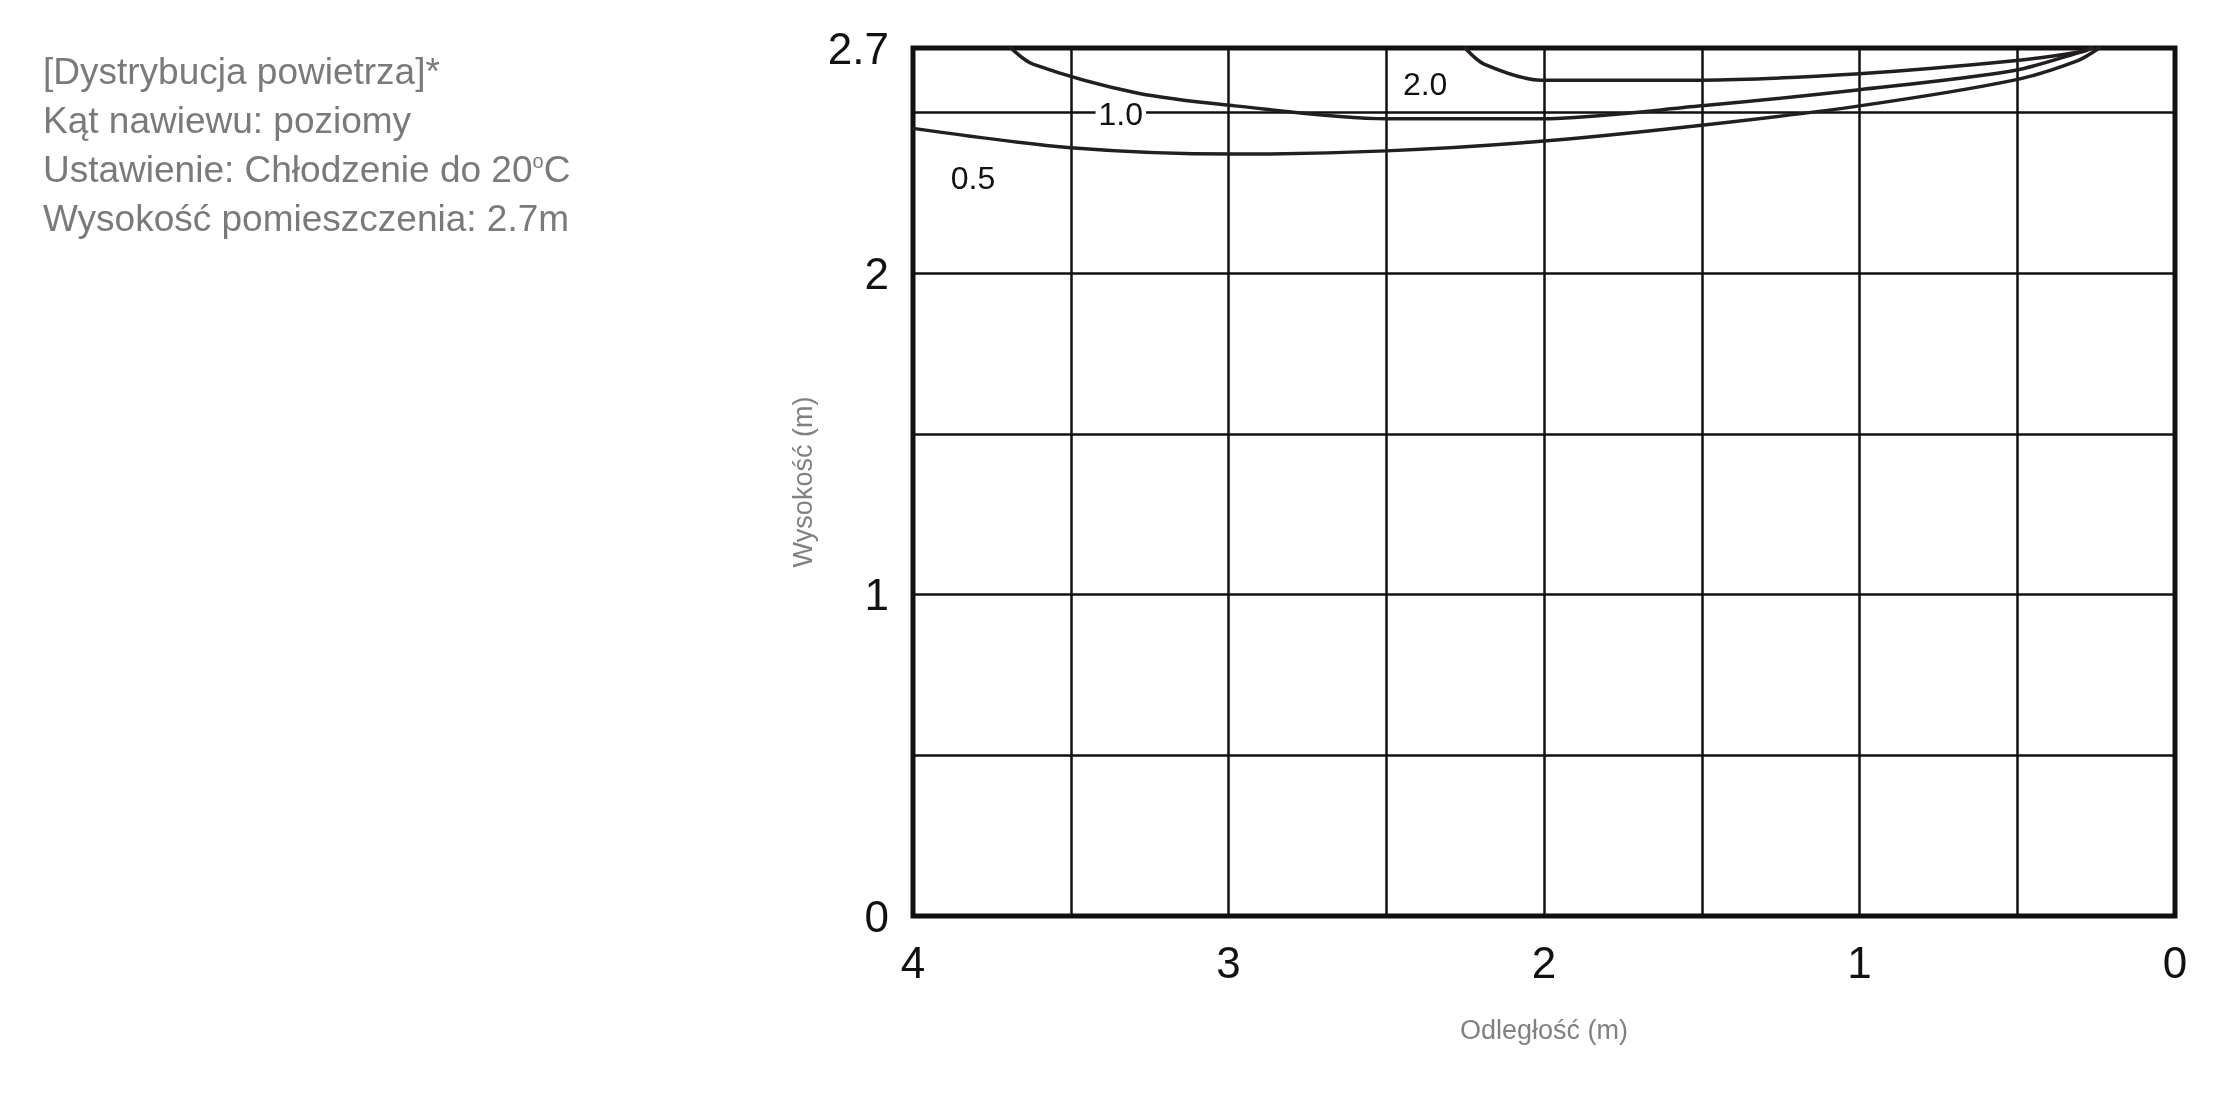  I want to click on y-tick-label: 1, so click(876, 595).